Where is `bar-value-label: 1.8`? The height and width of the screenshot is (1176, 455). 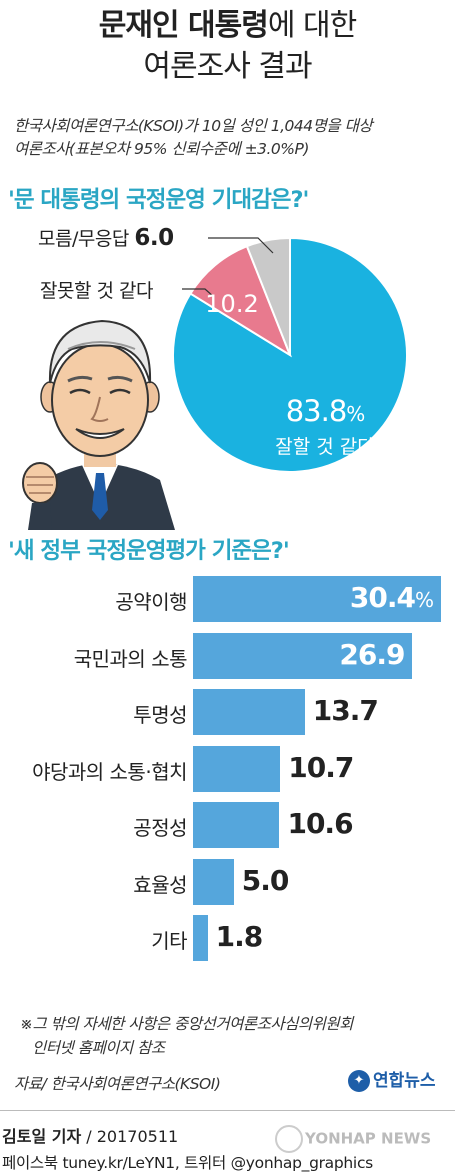 bar-value-label: 1.8 is located at coordinates (239, 936).